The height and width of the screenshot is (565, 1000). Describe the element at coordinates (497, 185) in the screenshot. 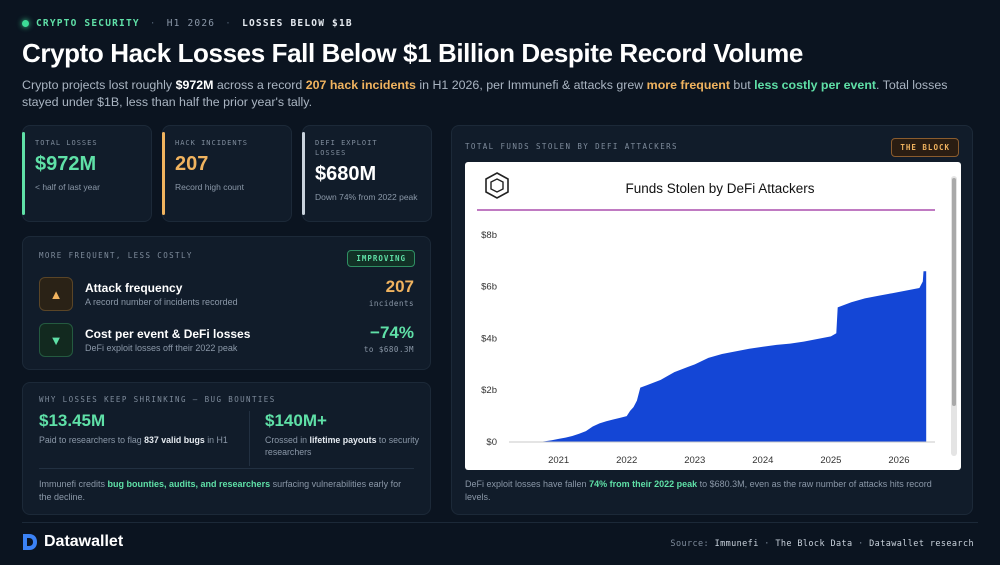

I see `the-block-logo-icon` at that location.